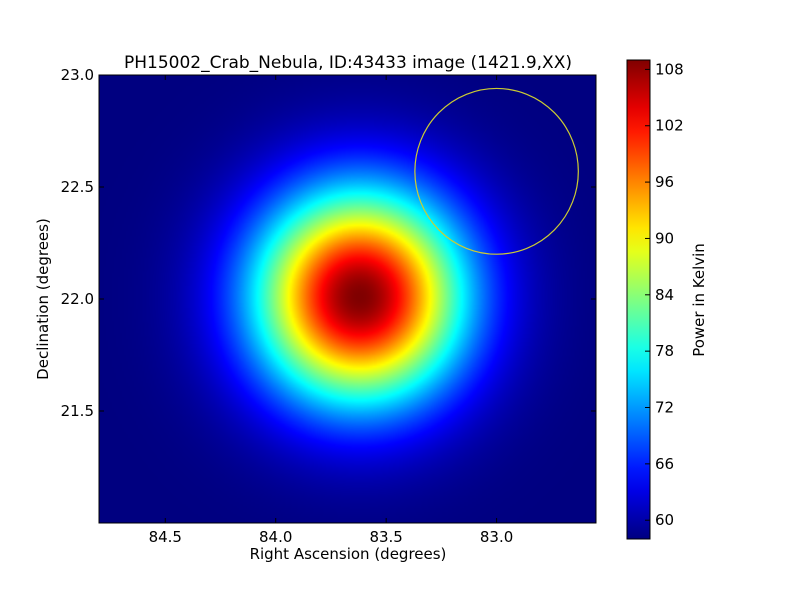 This screenshot has width=800, height=600. What do you see at coordinates (664, 464) in the screenshot?
I see `colorbar-tick-label: 66` at bounding box center [664, 464].